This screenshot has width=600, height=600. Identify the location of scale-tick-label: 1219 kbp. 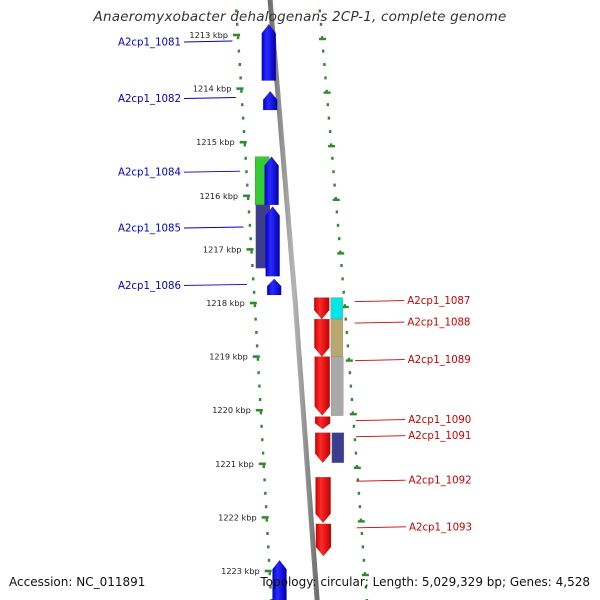
(228, 357).